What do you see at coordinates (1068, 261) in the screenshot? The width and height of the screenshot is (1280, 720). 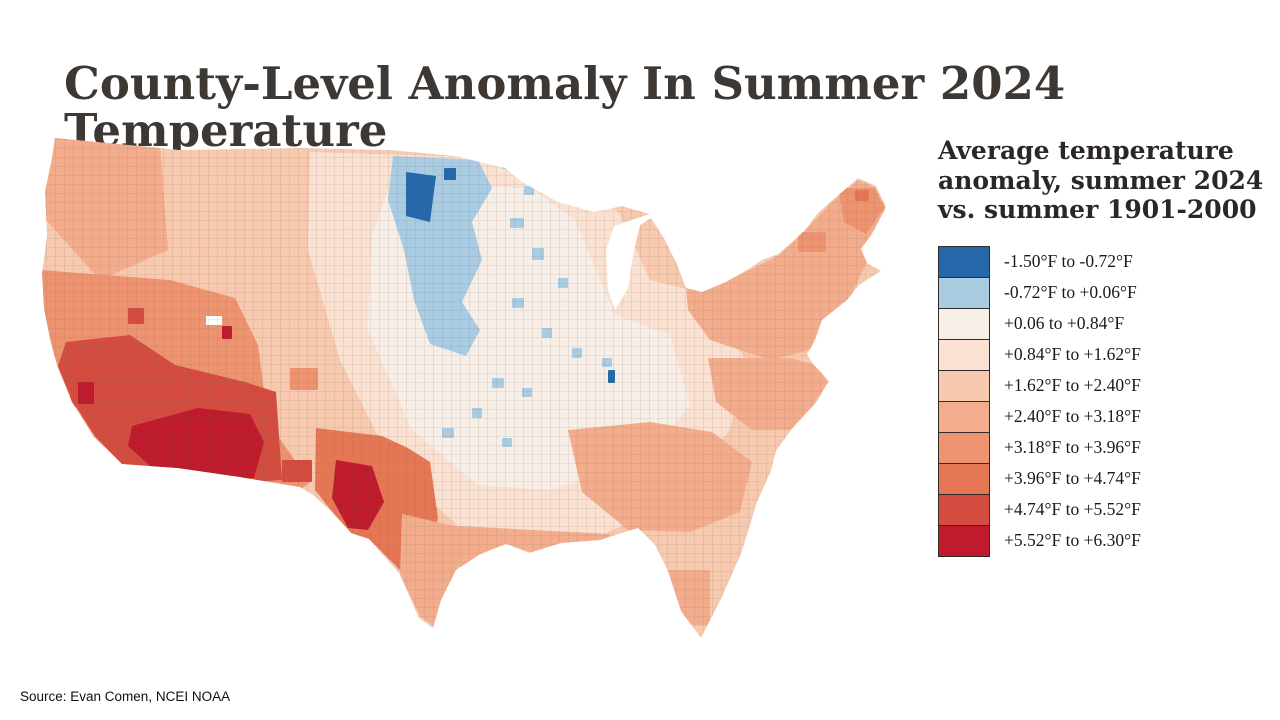 I see `legend-label: -1.50°F to -0.72°F` at bounding box center [1068, 261].